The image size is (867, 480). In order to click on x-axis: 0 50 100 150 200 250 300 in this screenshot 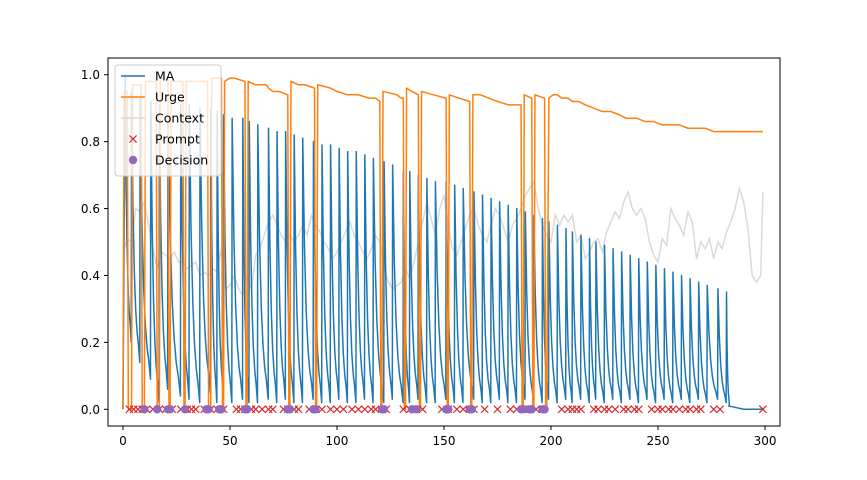, I will do `click(447, 437)`.